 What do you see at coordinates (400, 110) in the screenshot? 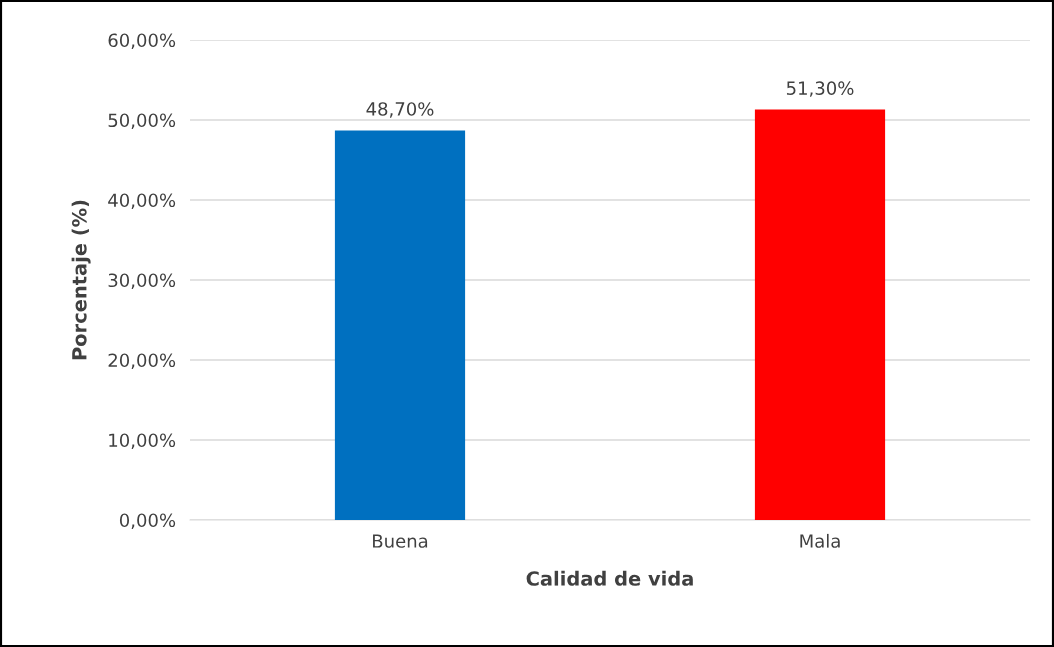
I see `data-label: 48,70%` at bounding box center [400, 110].